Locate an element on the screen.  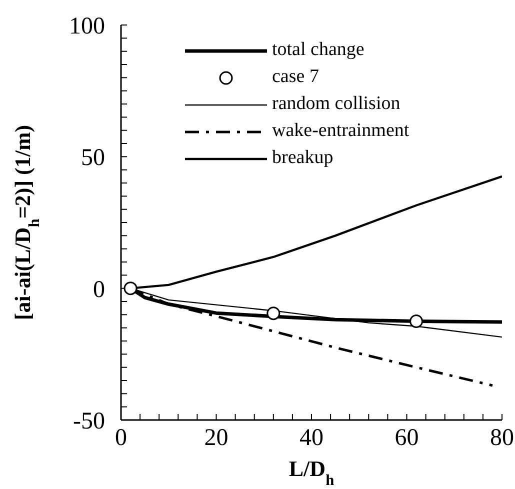
x-axis-title: L/D$_{h}$ is located at coordinates (311, 472).